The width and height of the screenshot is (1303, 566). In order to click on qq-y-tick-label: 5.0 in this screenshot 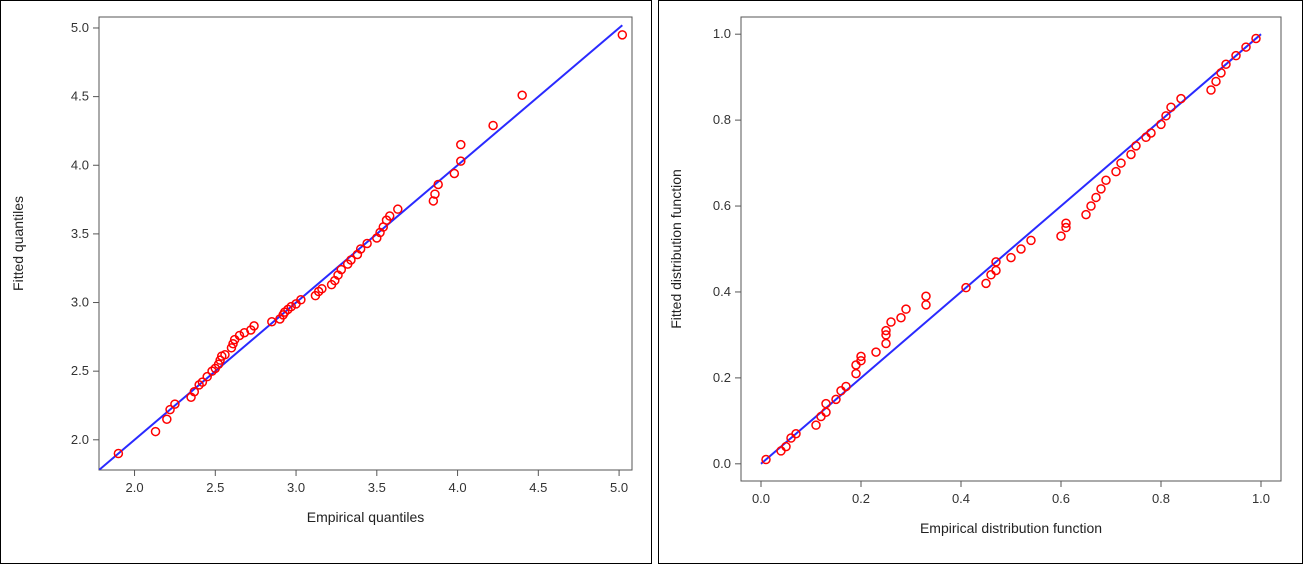, I will do `click(80, 27)`.